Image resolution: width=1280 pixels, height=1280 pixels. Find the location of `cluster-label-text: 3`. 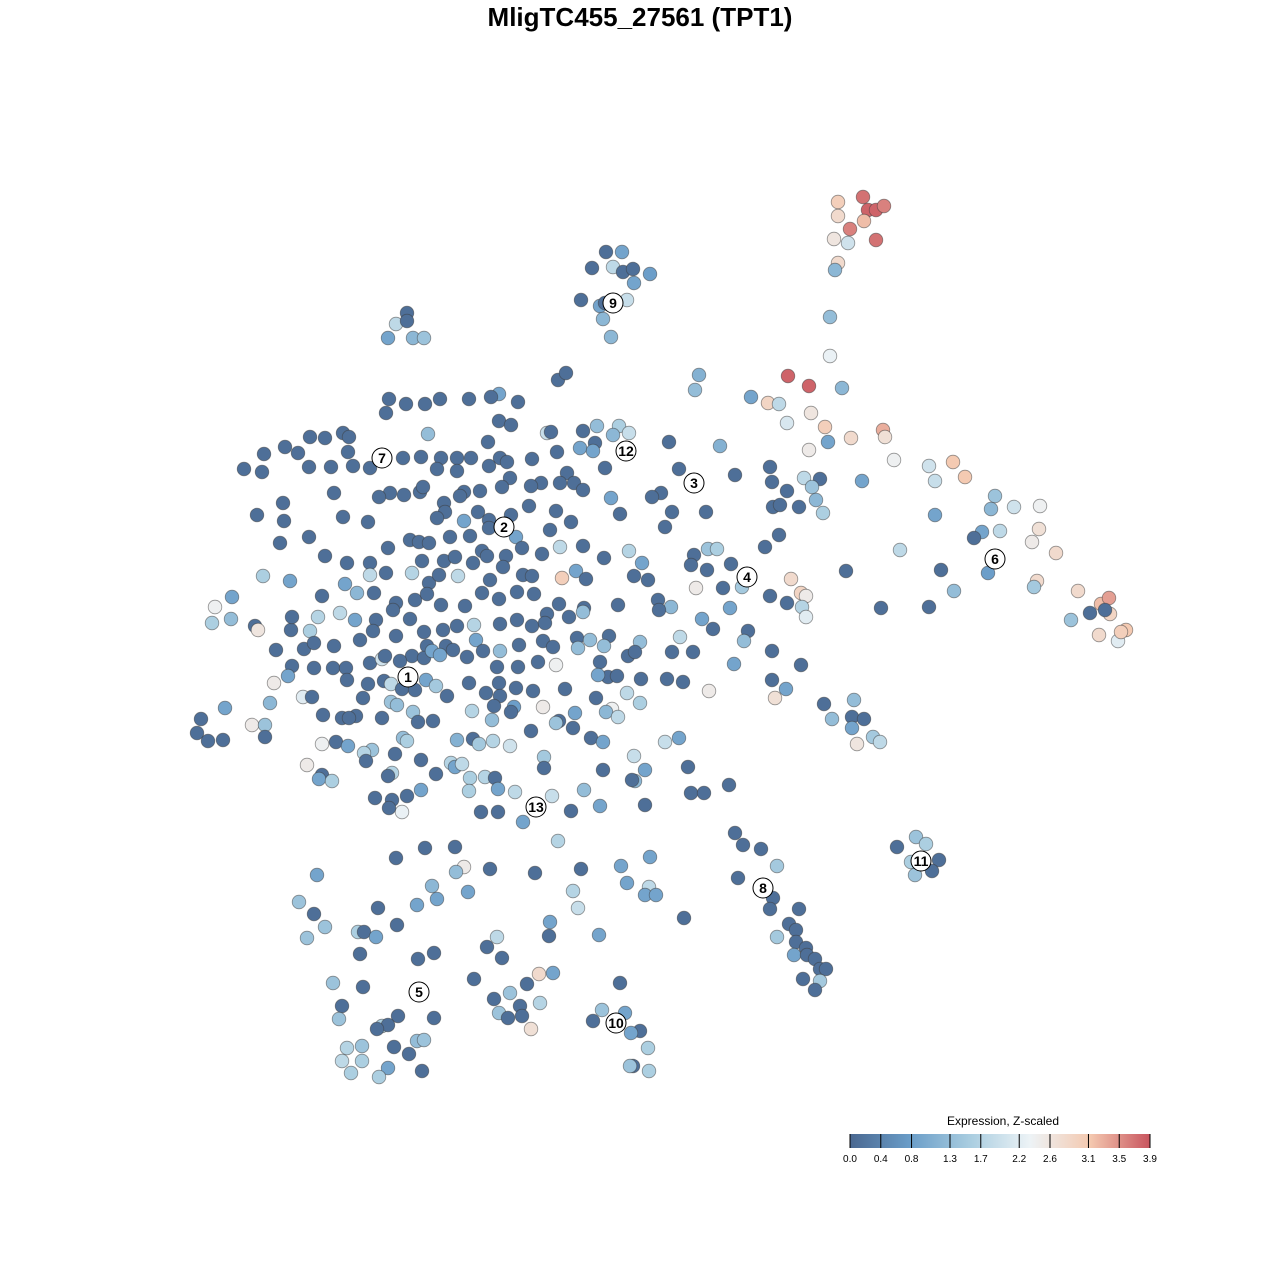

cluster-label-text: 3 is located at coordinates (694, 483).